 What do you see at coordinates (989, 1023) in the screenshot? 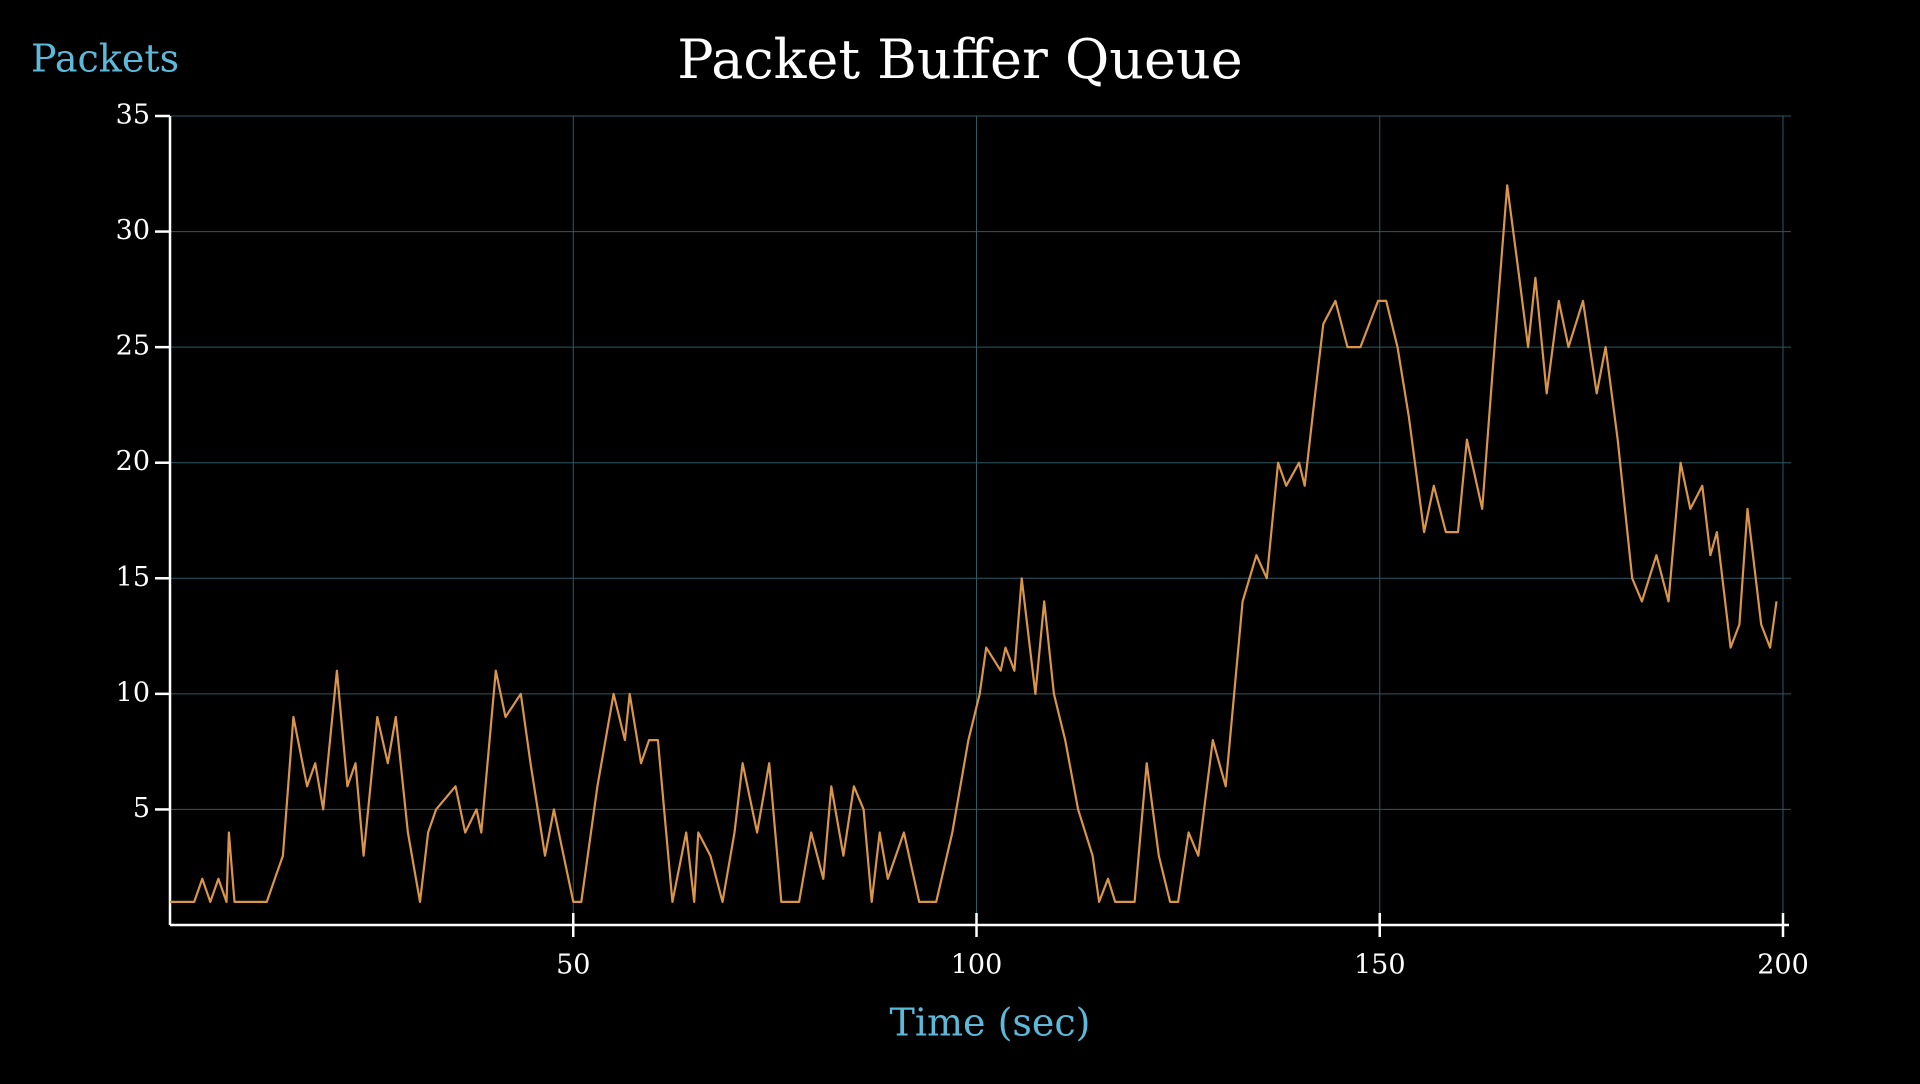
I see `x-axis-label: Time (sec)` at bounding box center [989, 1023].